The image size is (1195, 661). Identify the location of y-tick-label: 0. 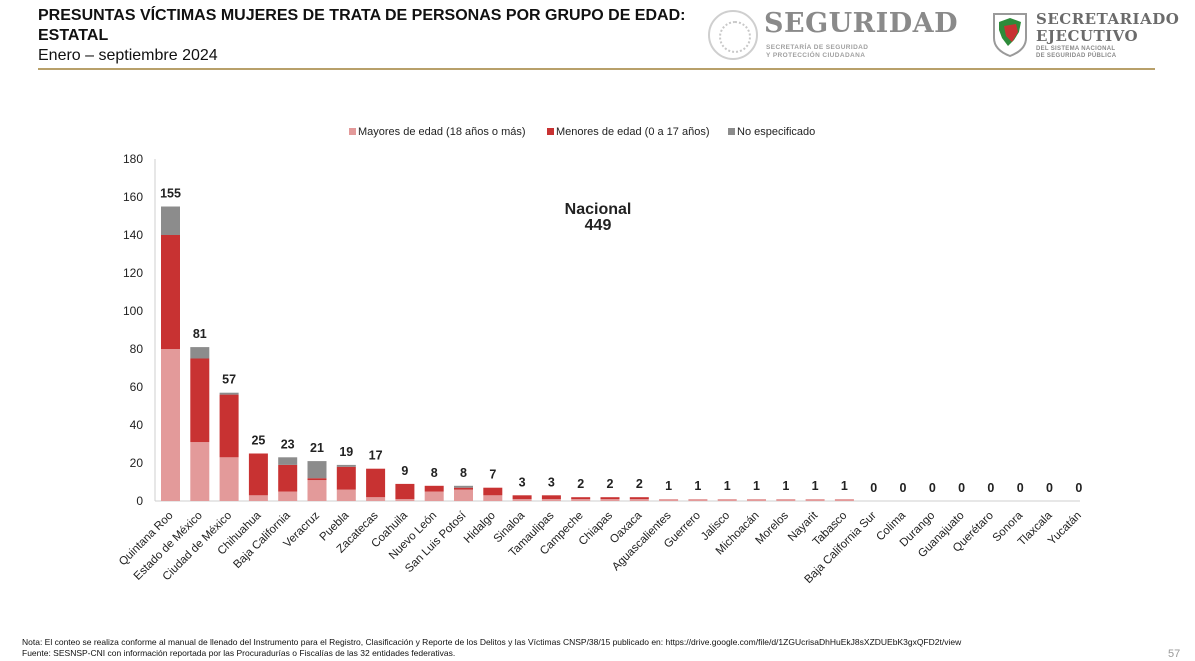
(139, 501).